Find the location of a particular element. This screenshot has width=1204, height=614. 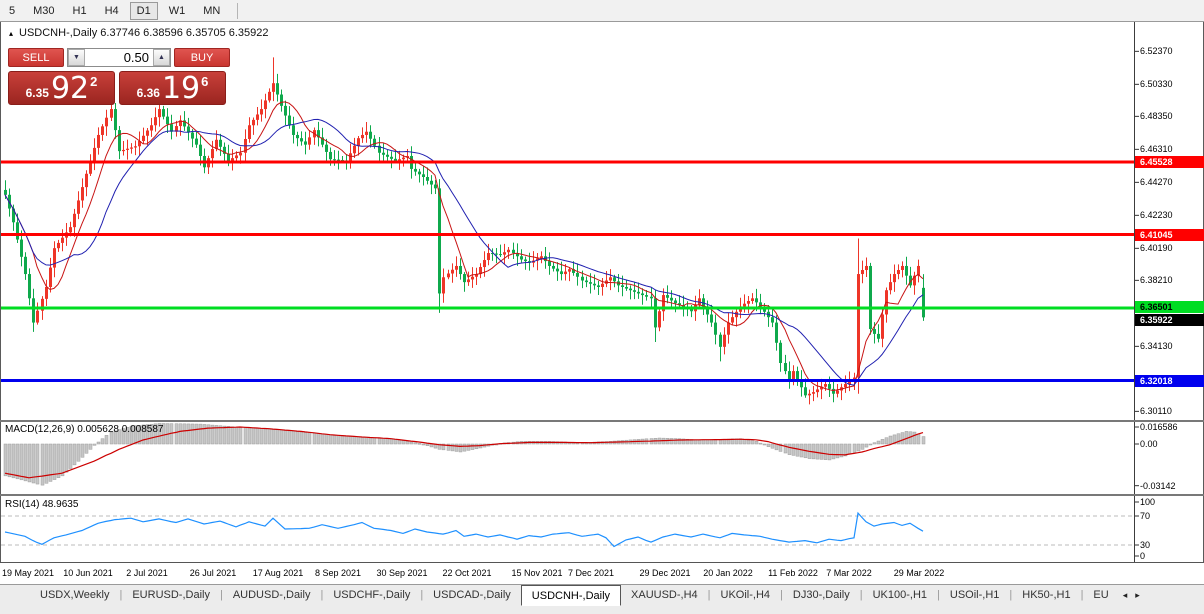

sell-button: SELL is located at coordinates (36, 57).